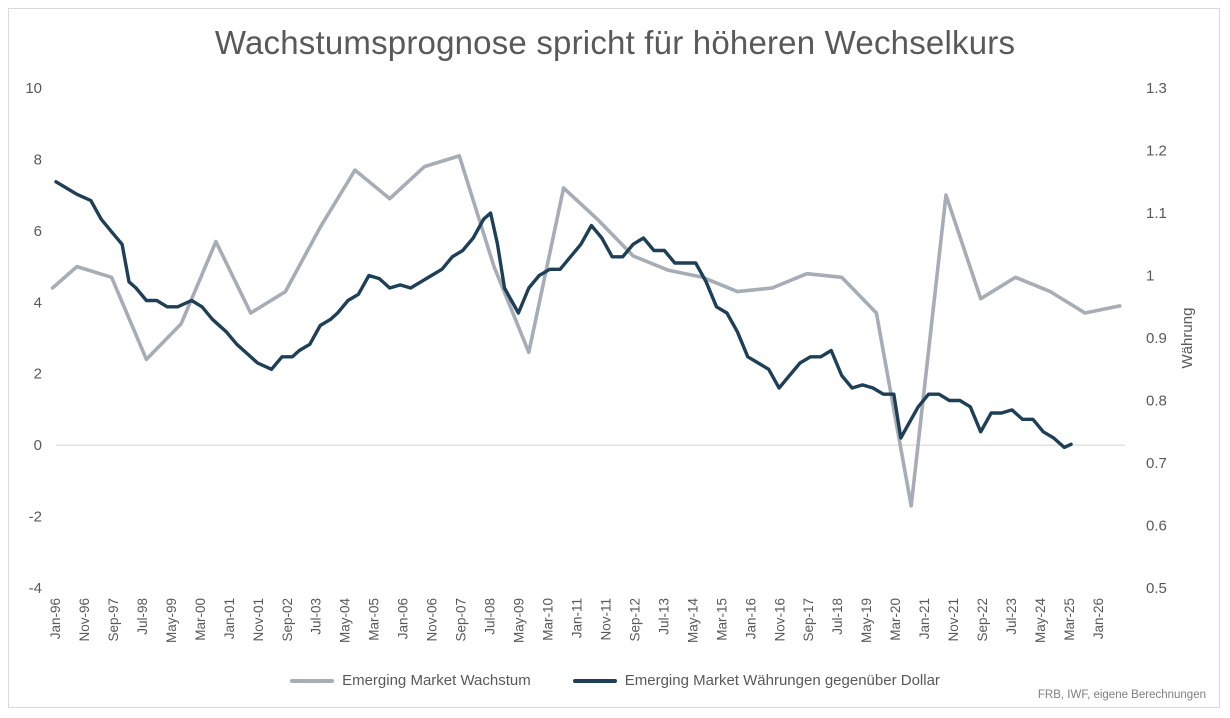  I want to click on x-tick-label: Jan-96, so click(55, 618).